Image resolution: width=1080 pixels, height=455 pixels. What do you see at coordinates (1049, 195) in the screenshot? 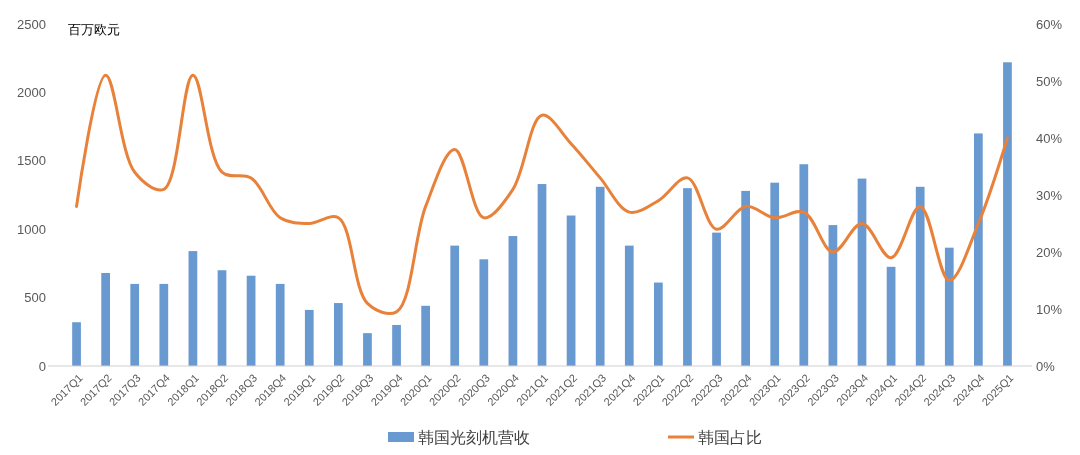
I see `y2-tick-label: 30%` at bounding box center [1049, 195].